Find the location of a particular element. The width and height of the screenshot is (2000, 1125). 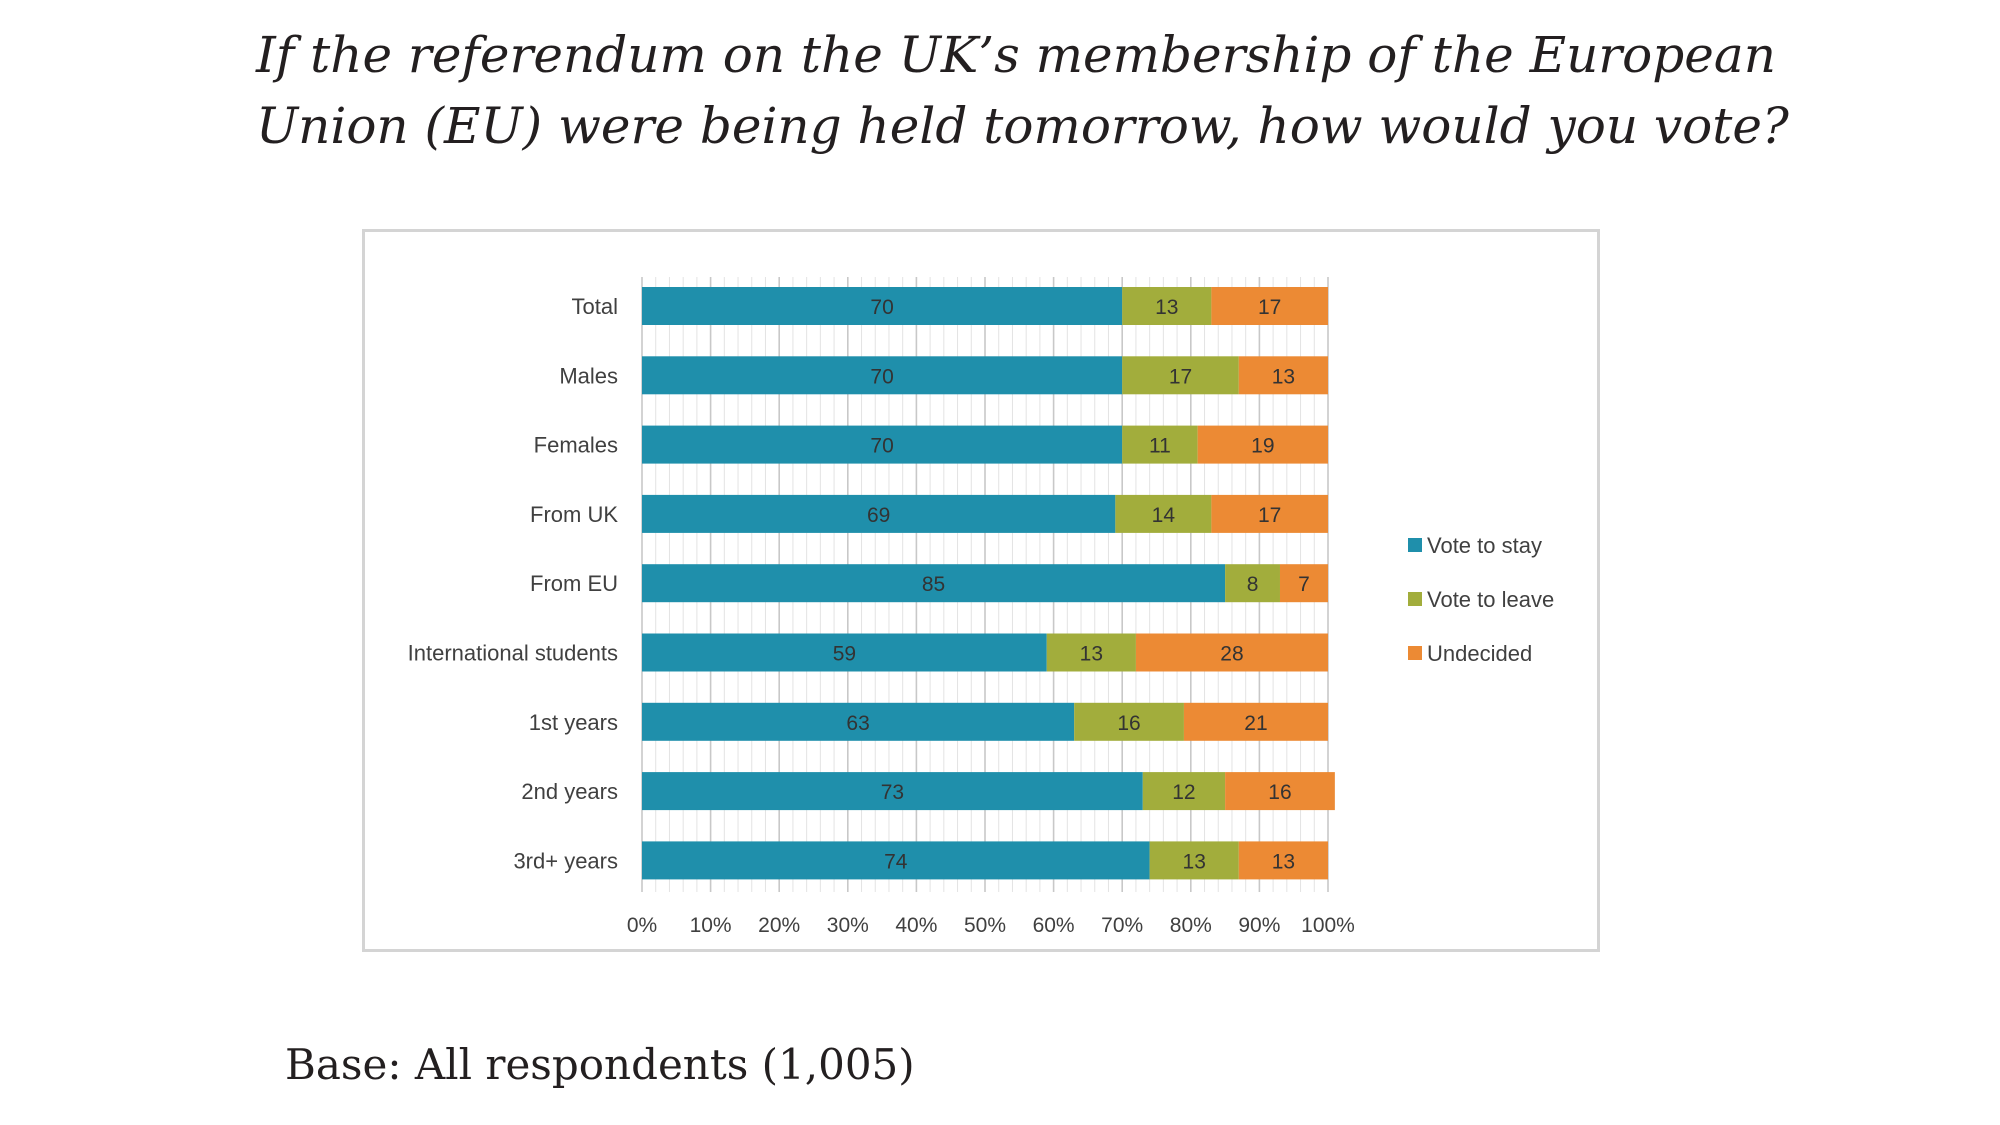

data-label: 59 is located at coordinates (844, 654).